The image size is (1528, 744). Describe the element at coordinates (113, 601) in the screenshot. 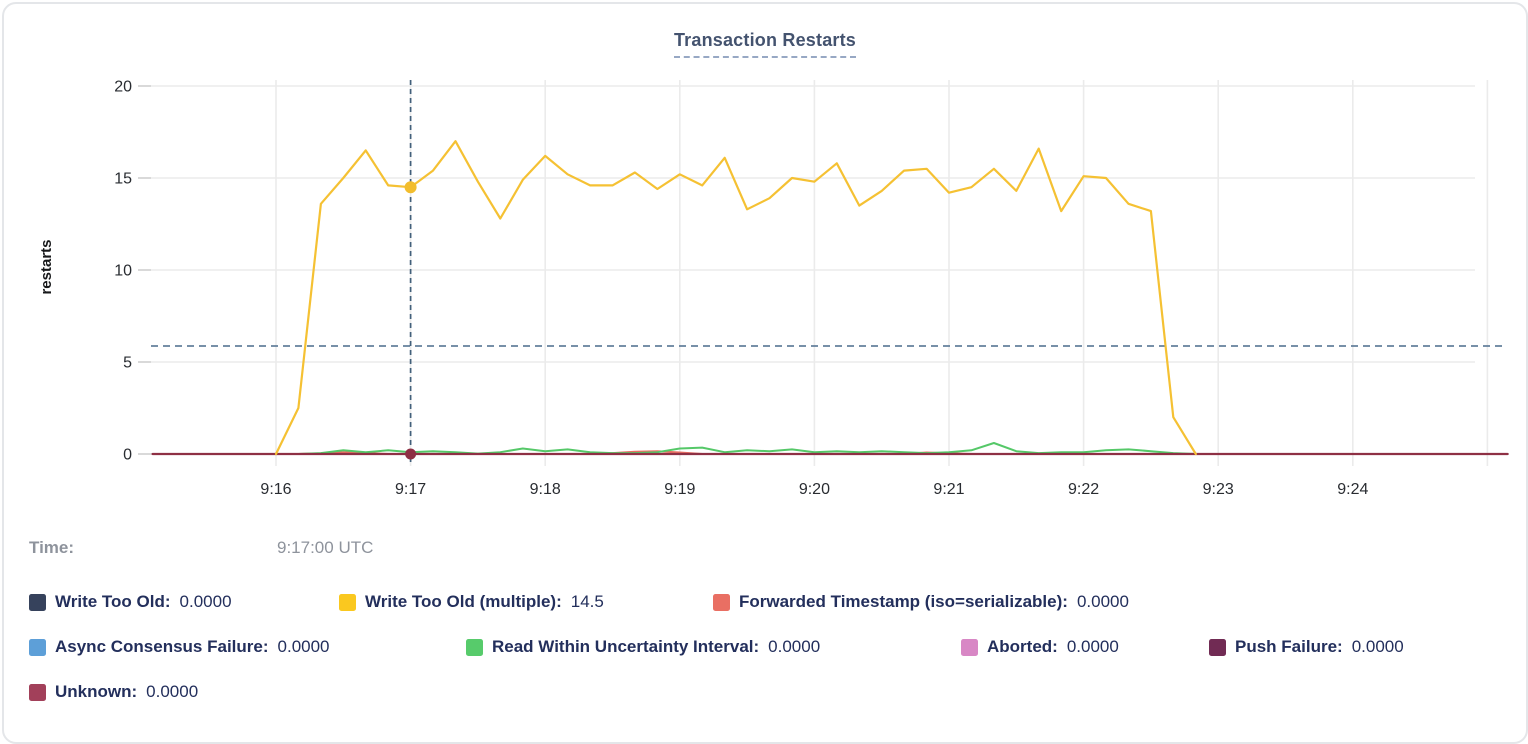

I see `legend-label: Write Too Old:` at that location.